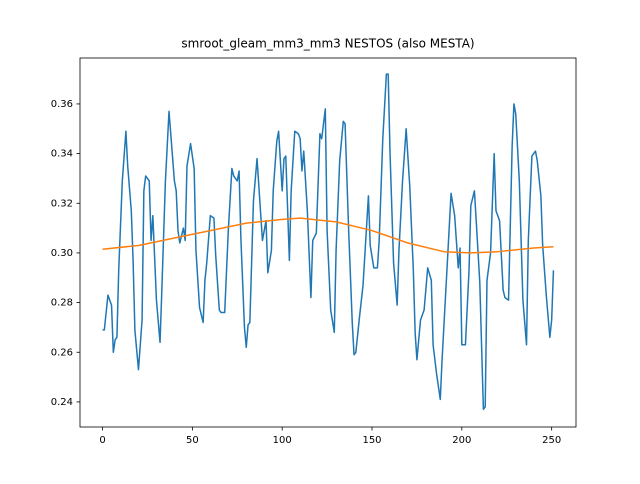 The height and width of the screenshot is (484, 640). What do you see at coordinates (328, 235) in the screenshot?
I see `data-line` at bounding box center [328, 235].